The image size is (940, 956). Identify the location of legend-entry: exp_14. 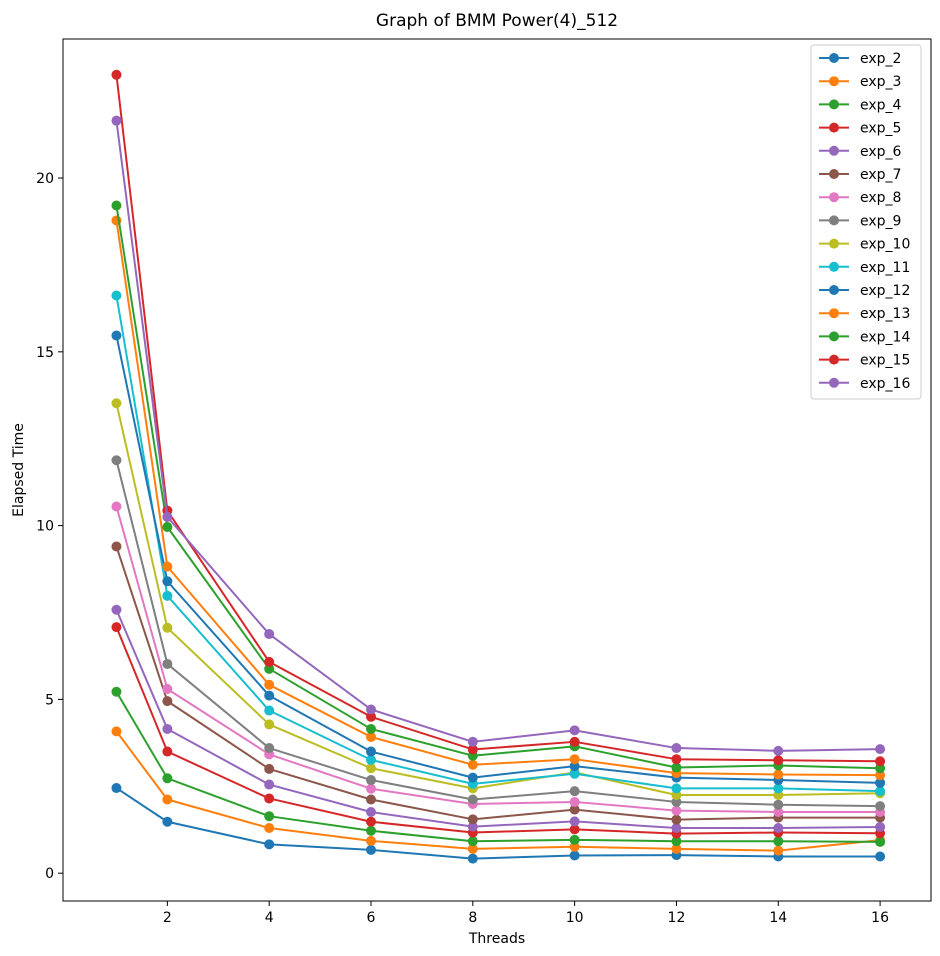
(864, 337).